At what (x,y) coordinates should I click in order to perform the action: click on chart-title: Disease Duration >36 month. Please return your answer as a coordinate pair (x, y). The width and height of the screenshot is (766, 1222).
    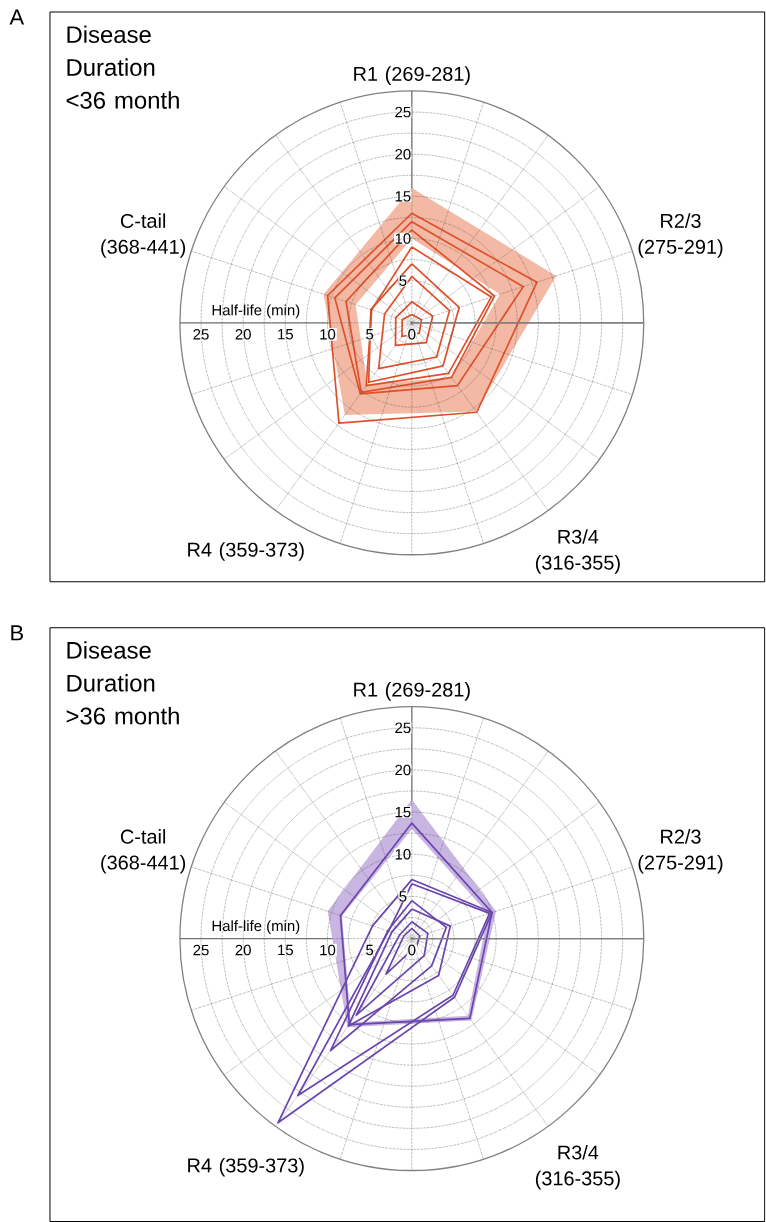
    Looking at the image, I should click on (123, 683).